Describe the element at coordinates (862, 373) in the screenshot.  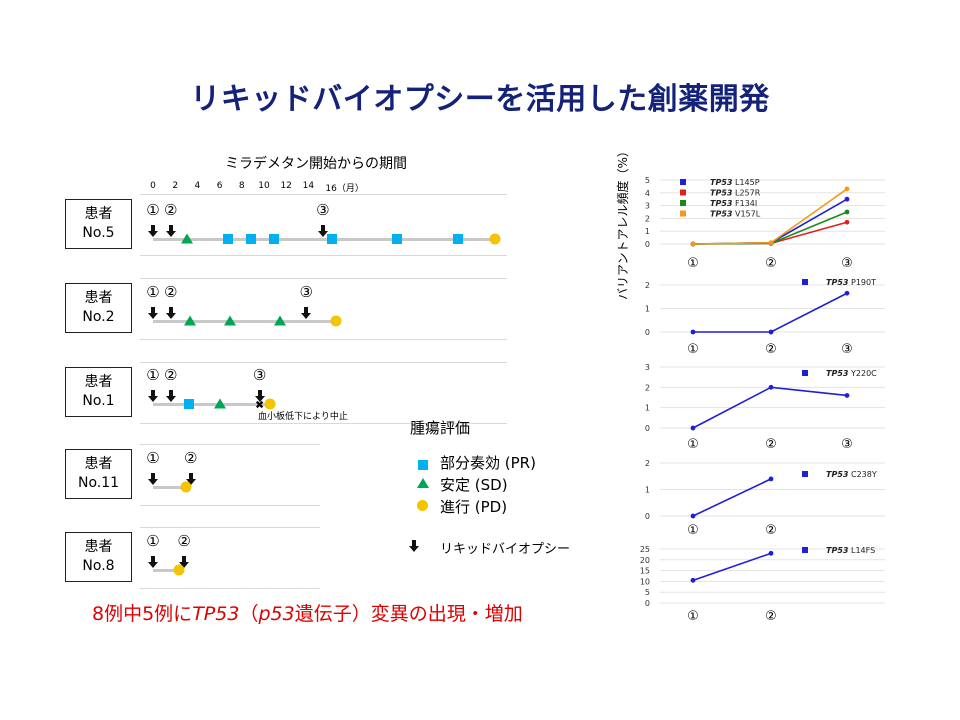
I see `legend-variant: Y220C` at that location.